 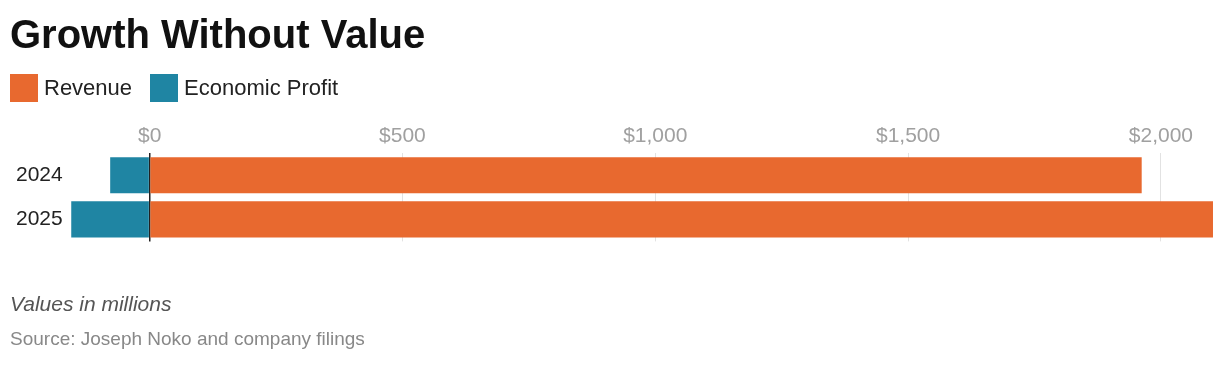 I want to click on legend-label: Revenue, so click(x=88, y=88).